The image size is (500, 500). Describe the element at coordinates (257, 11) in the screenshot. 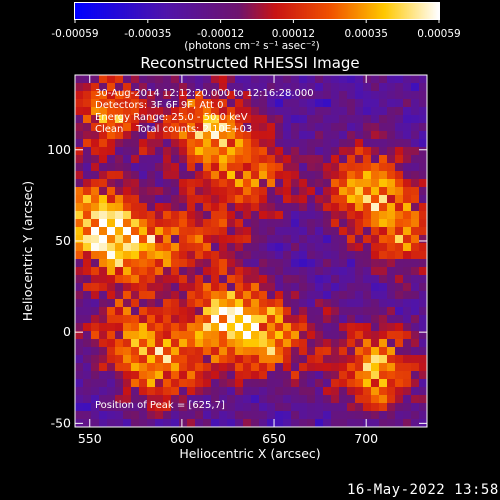

I see `colorbar` at that location.